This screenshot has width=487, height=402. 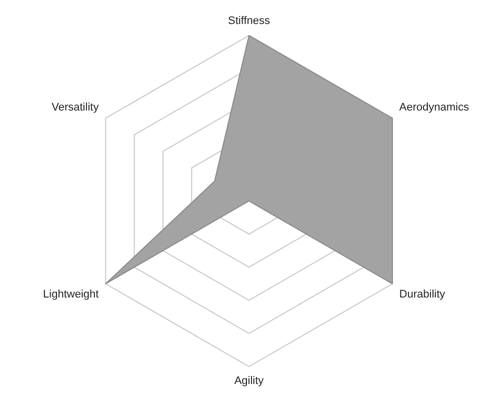 I want to click on spoke-label: Versatility, so click(x=76, y=108).